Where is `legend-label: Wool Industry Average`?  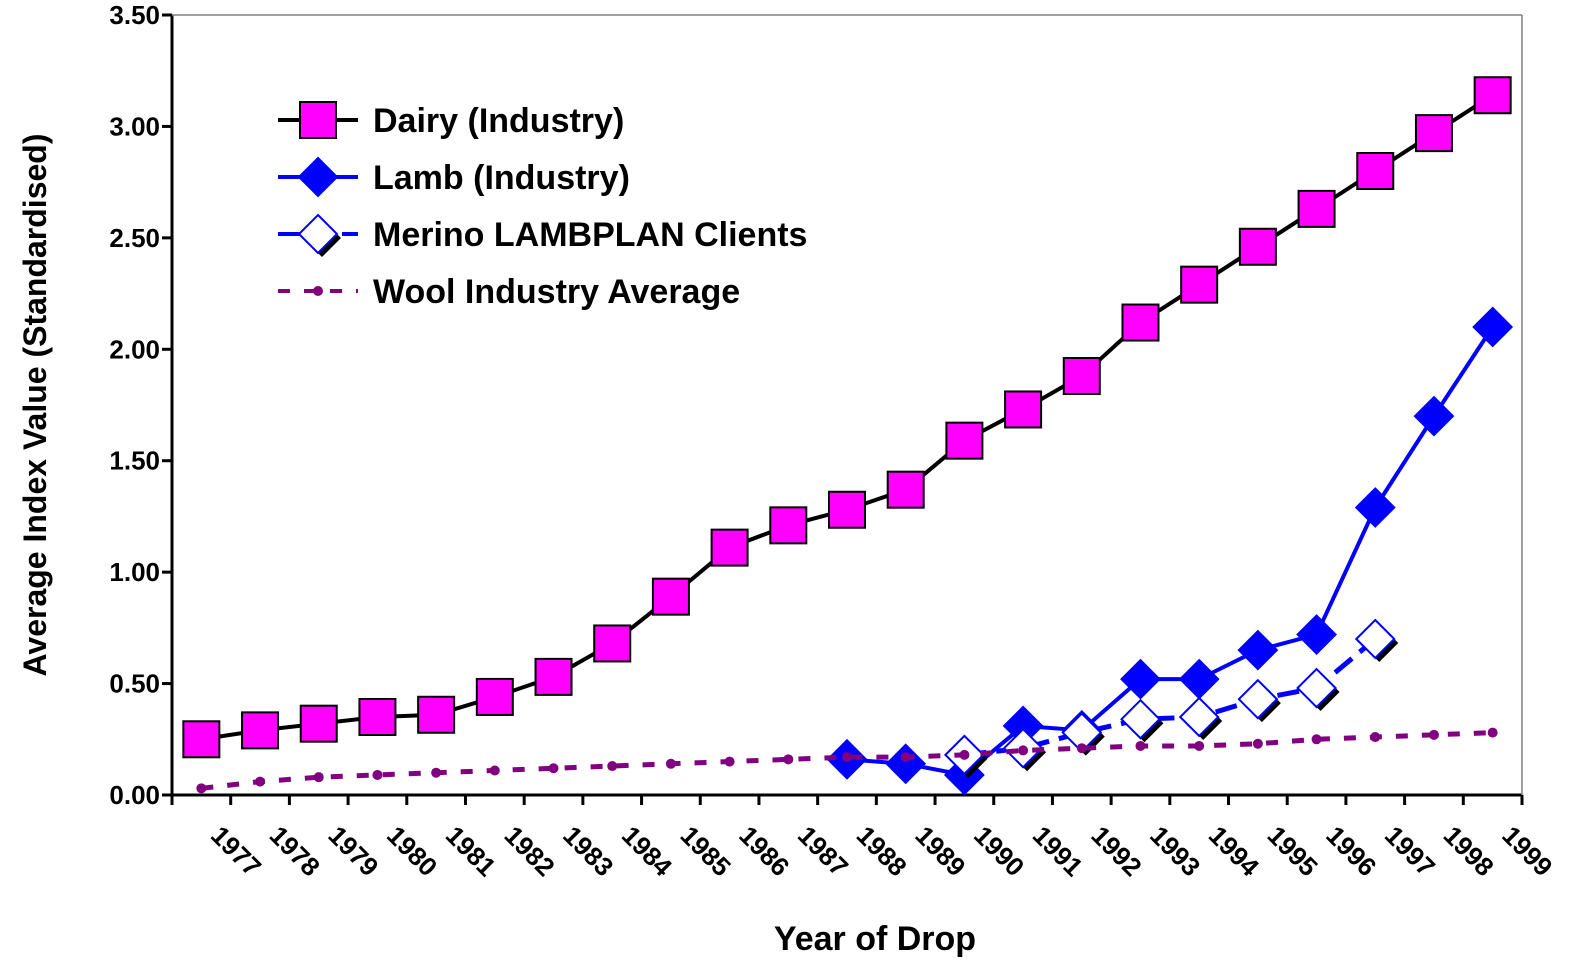
legend-label: Wool Industry Average is located at coordinates (556, 292).